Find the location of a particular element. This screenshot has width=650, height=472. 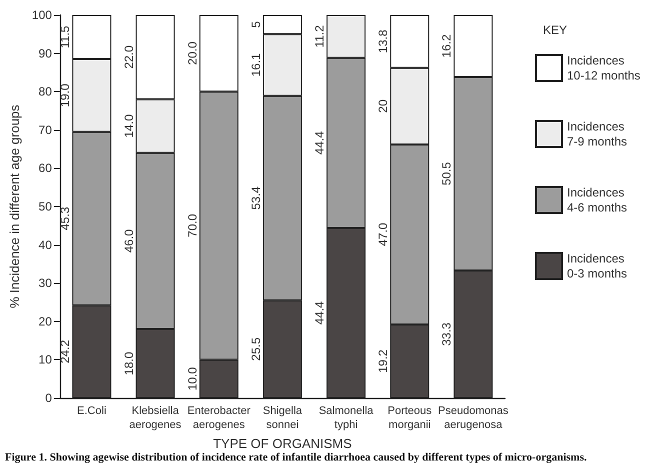

data-label: 25.5 is located at coordinates (255, 349).